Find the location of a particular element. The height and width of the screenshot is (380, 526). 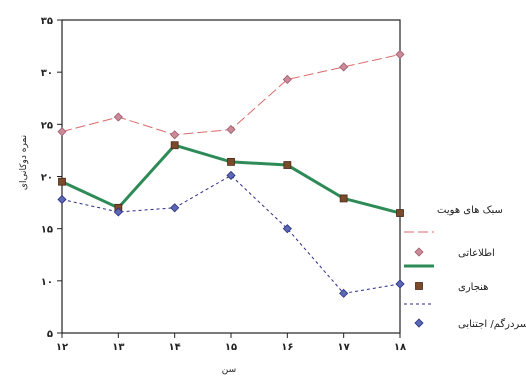

legend-label: هنجاری is located at coordinates (473, 287).